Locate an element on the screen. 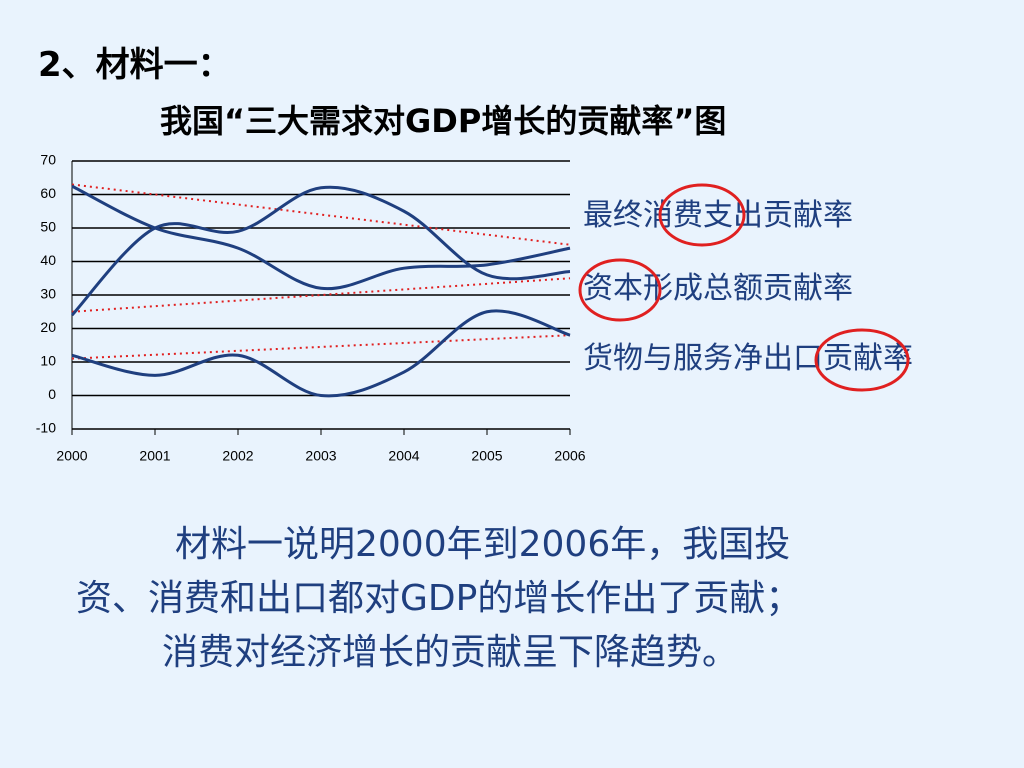 The width and height of the screenshot is (1024, 768). x-tick-label: 2000 is located at coordinates (71, 456).